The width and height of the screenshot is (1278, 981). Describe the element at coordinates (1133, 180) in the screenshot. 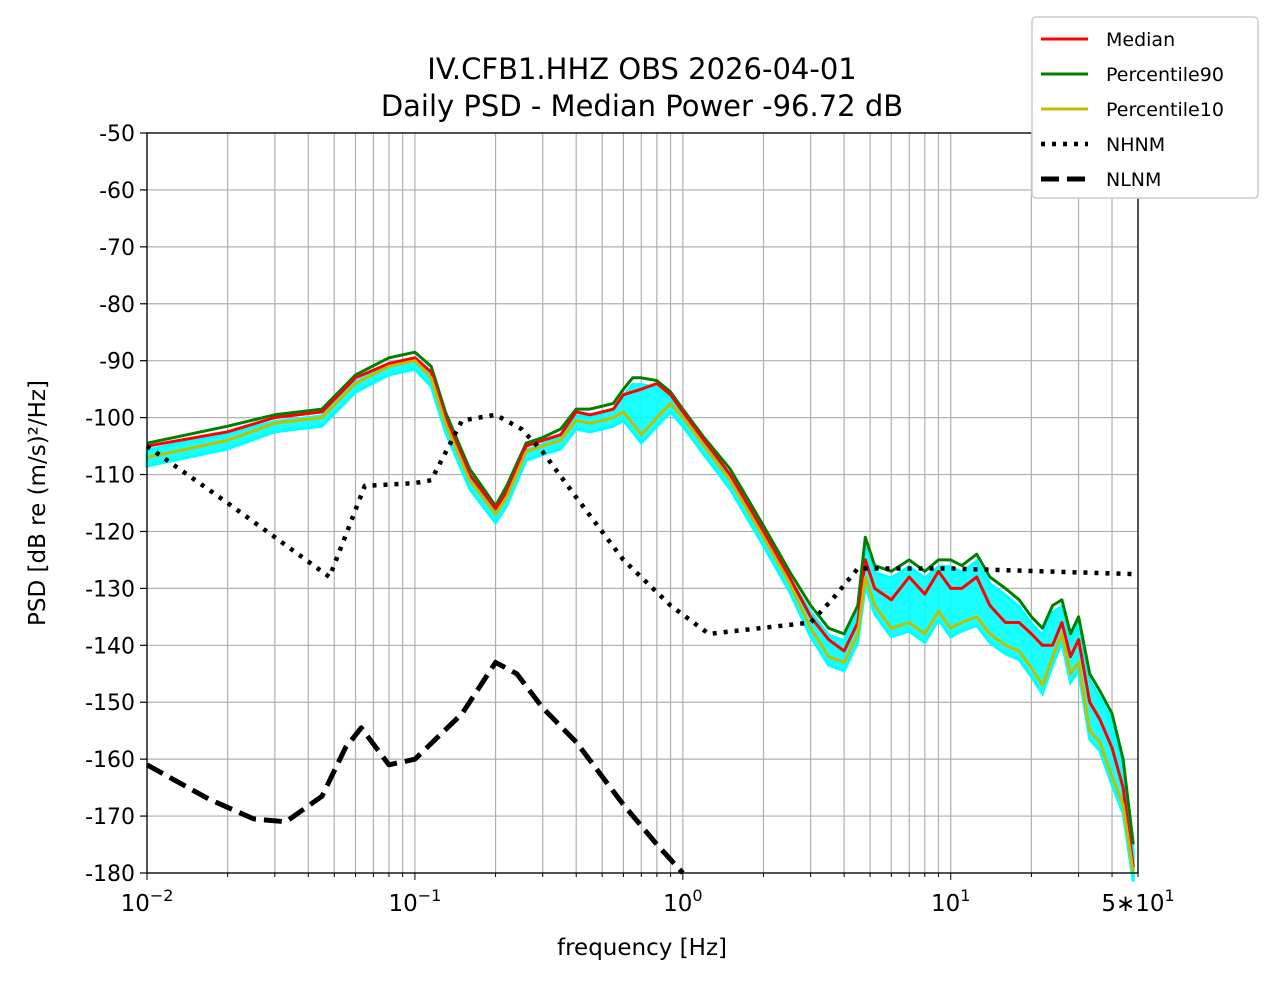

I see `legend-label: NLNM` at that location.